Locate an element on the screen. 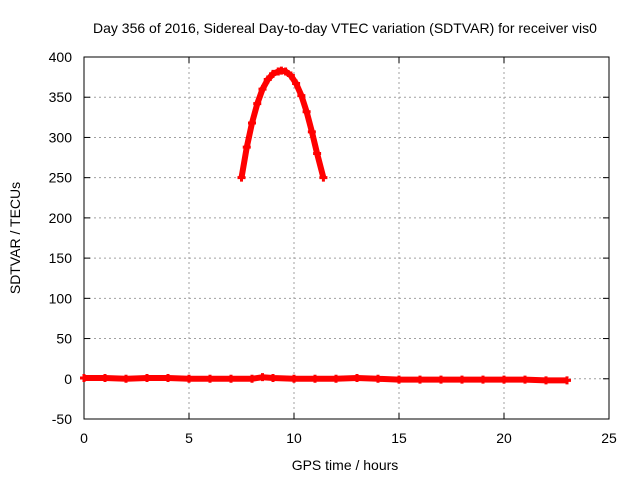 The height and width of the screenshot is (480, 640). y-tick-label: 150 is located at coordinates (61, 258).